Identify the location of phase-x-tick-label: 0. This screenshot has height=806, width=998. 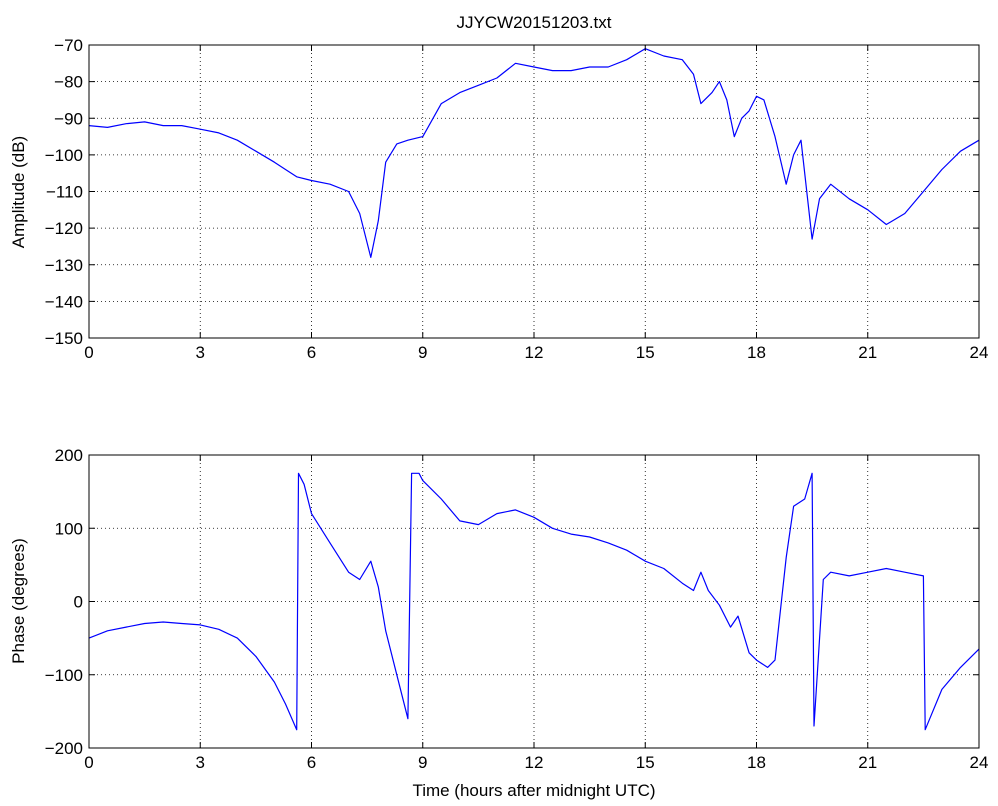
(88, 762).